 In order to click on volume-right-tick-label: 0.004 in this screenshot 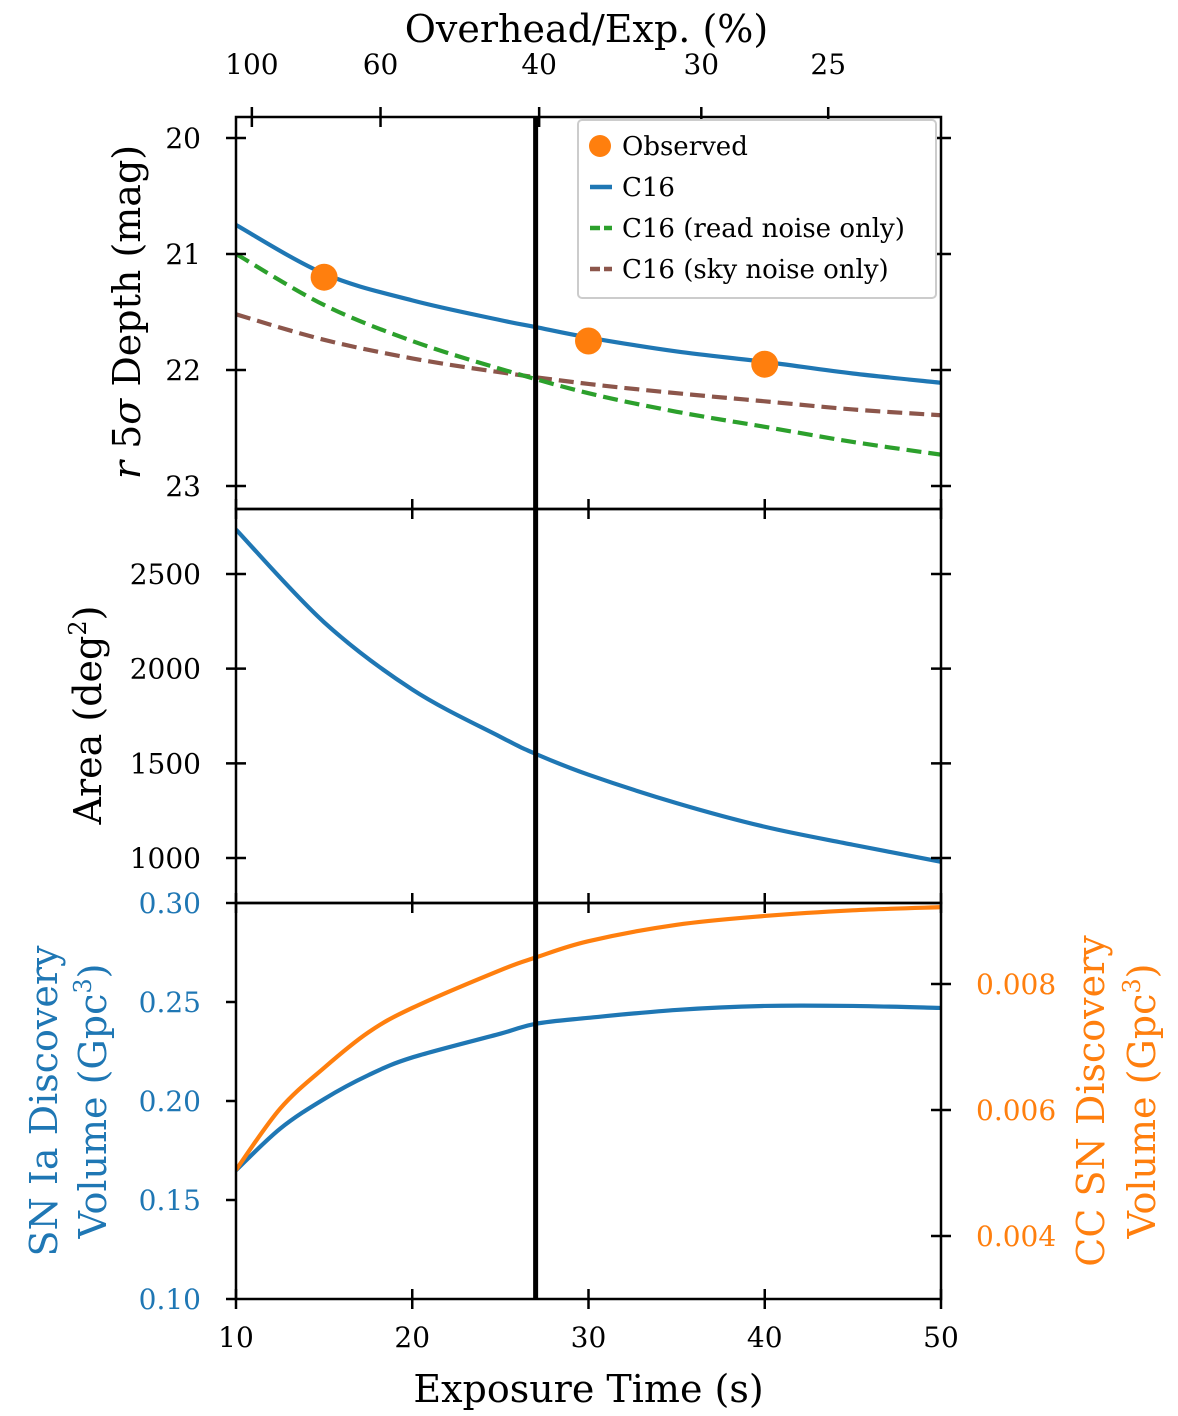, I will do `click(1016, 1236)`.